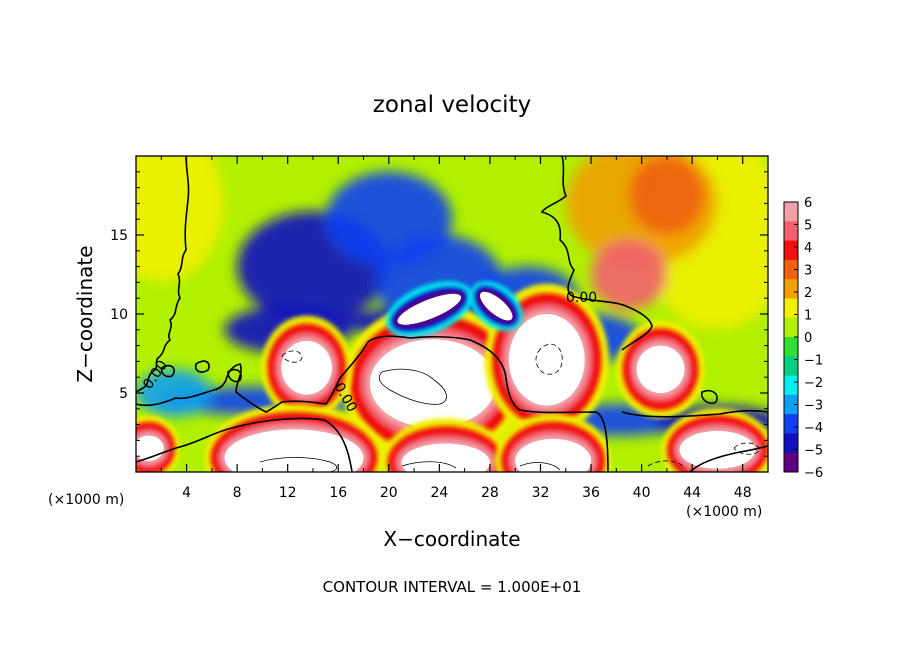 This screenshot has width=904, height=654. What do you see at coordinates (234, 375) in the screenshot?
I see `zero-contour-island` at bounding box center [234, 375].